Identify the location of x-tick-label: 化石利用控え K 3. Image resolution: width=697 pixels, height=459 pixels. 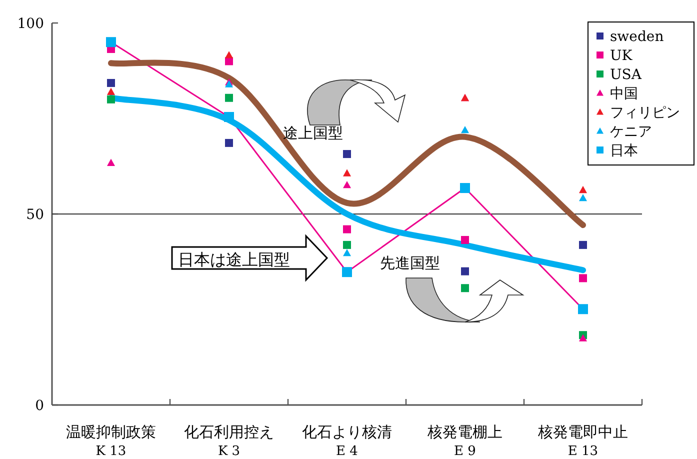
(229, 441).